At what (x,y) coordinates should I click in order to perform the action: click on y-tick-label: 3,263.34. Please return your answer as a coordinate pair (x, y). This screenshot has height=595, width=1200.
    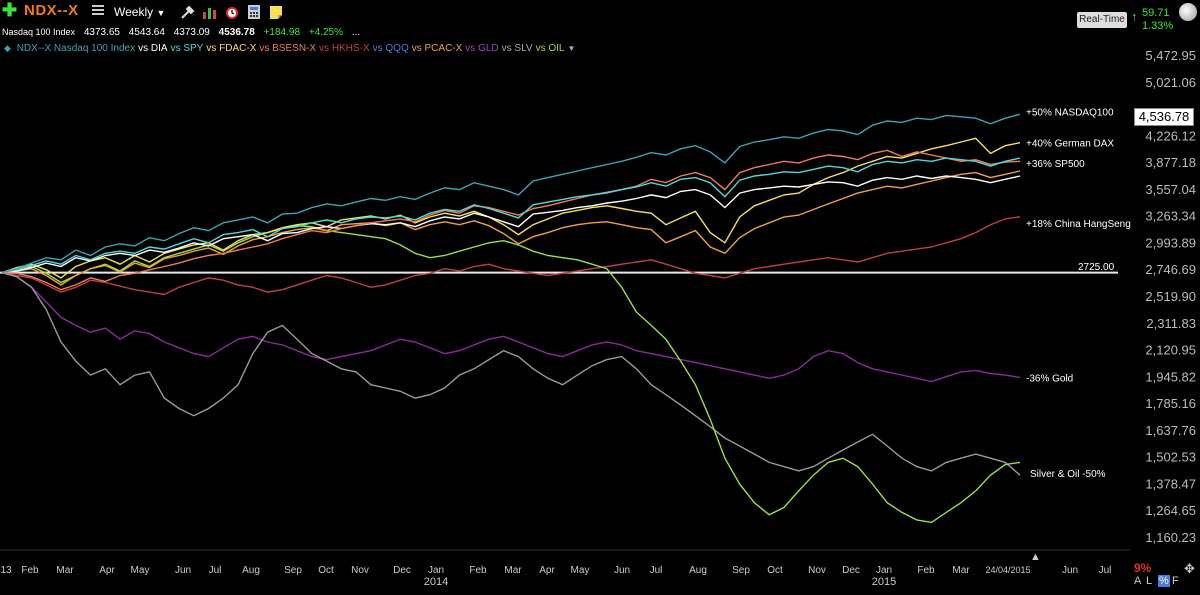
    Looking at the image, I should click on (1170, 216).